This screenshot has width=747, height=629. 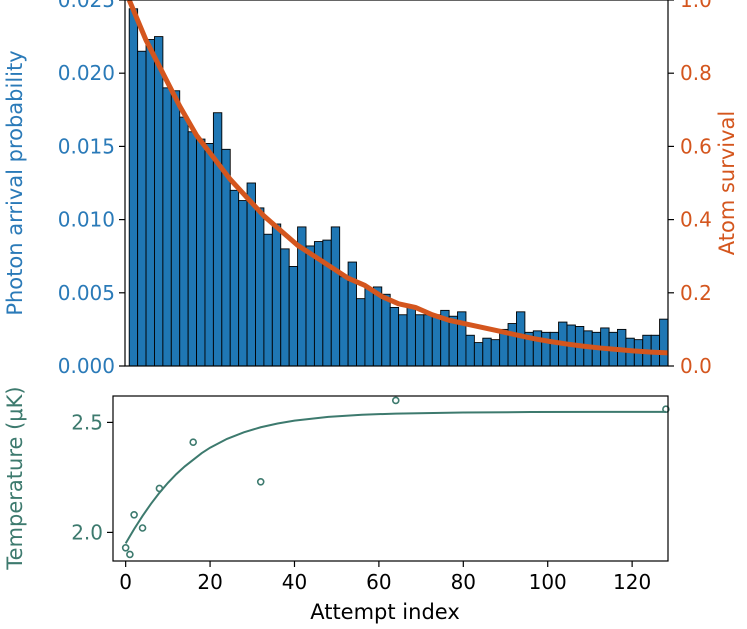 What do you see at coordinates (86, 220) in the screenshot?
I see `left-y-tick-label: 0.010` at bounding box center [86, 220].